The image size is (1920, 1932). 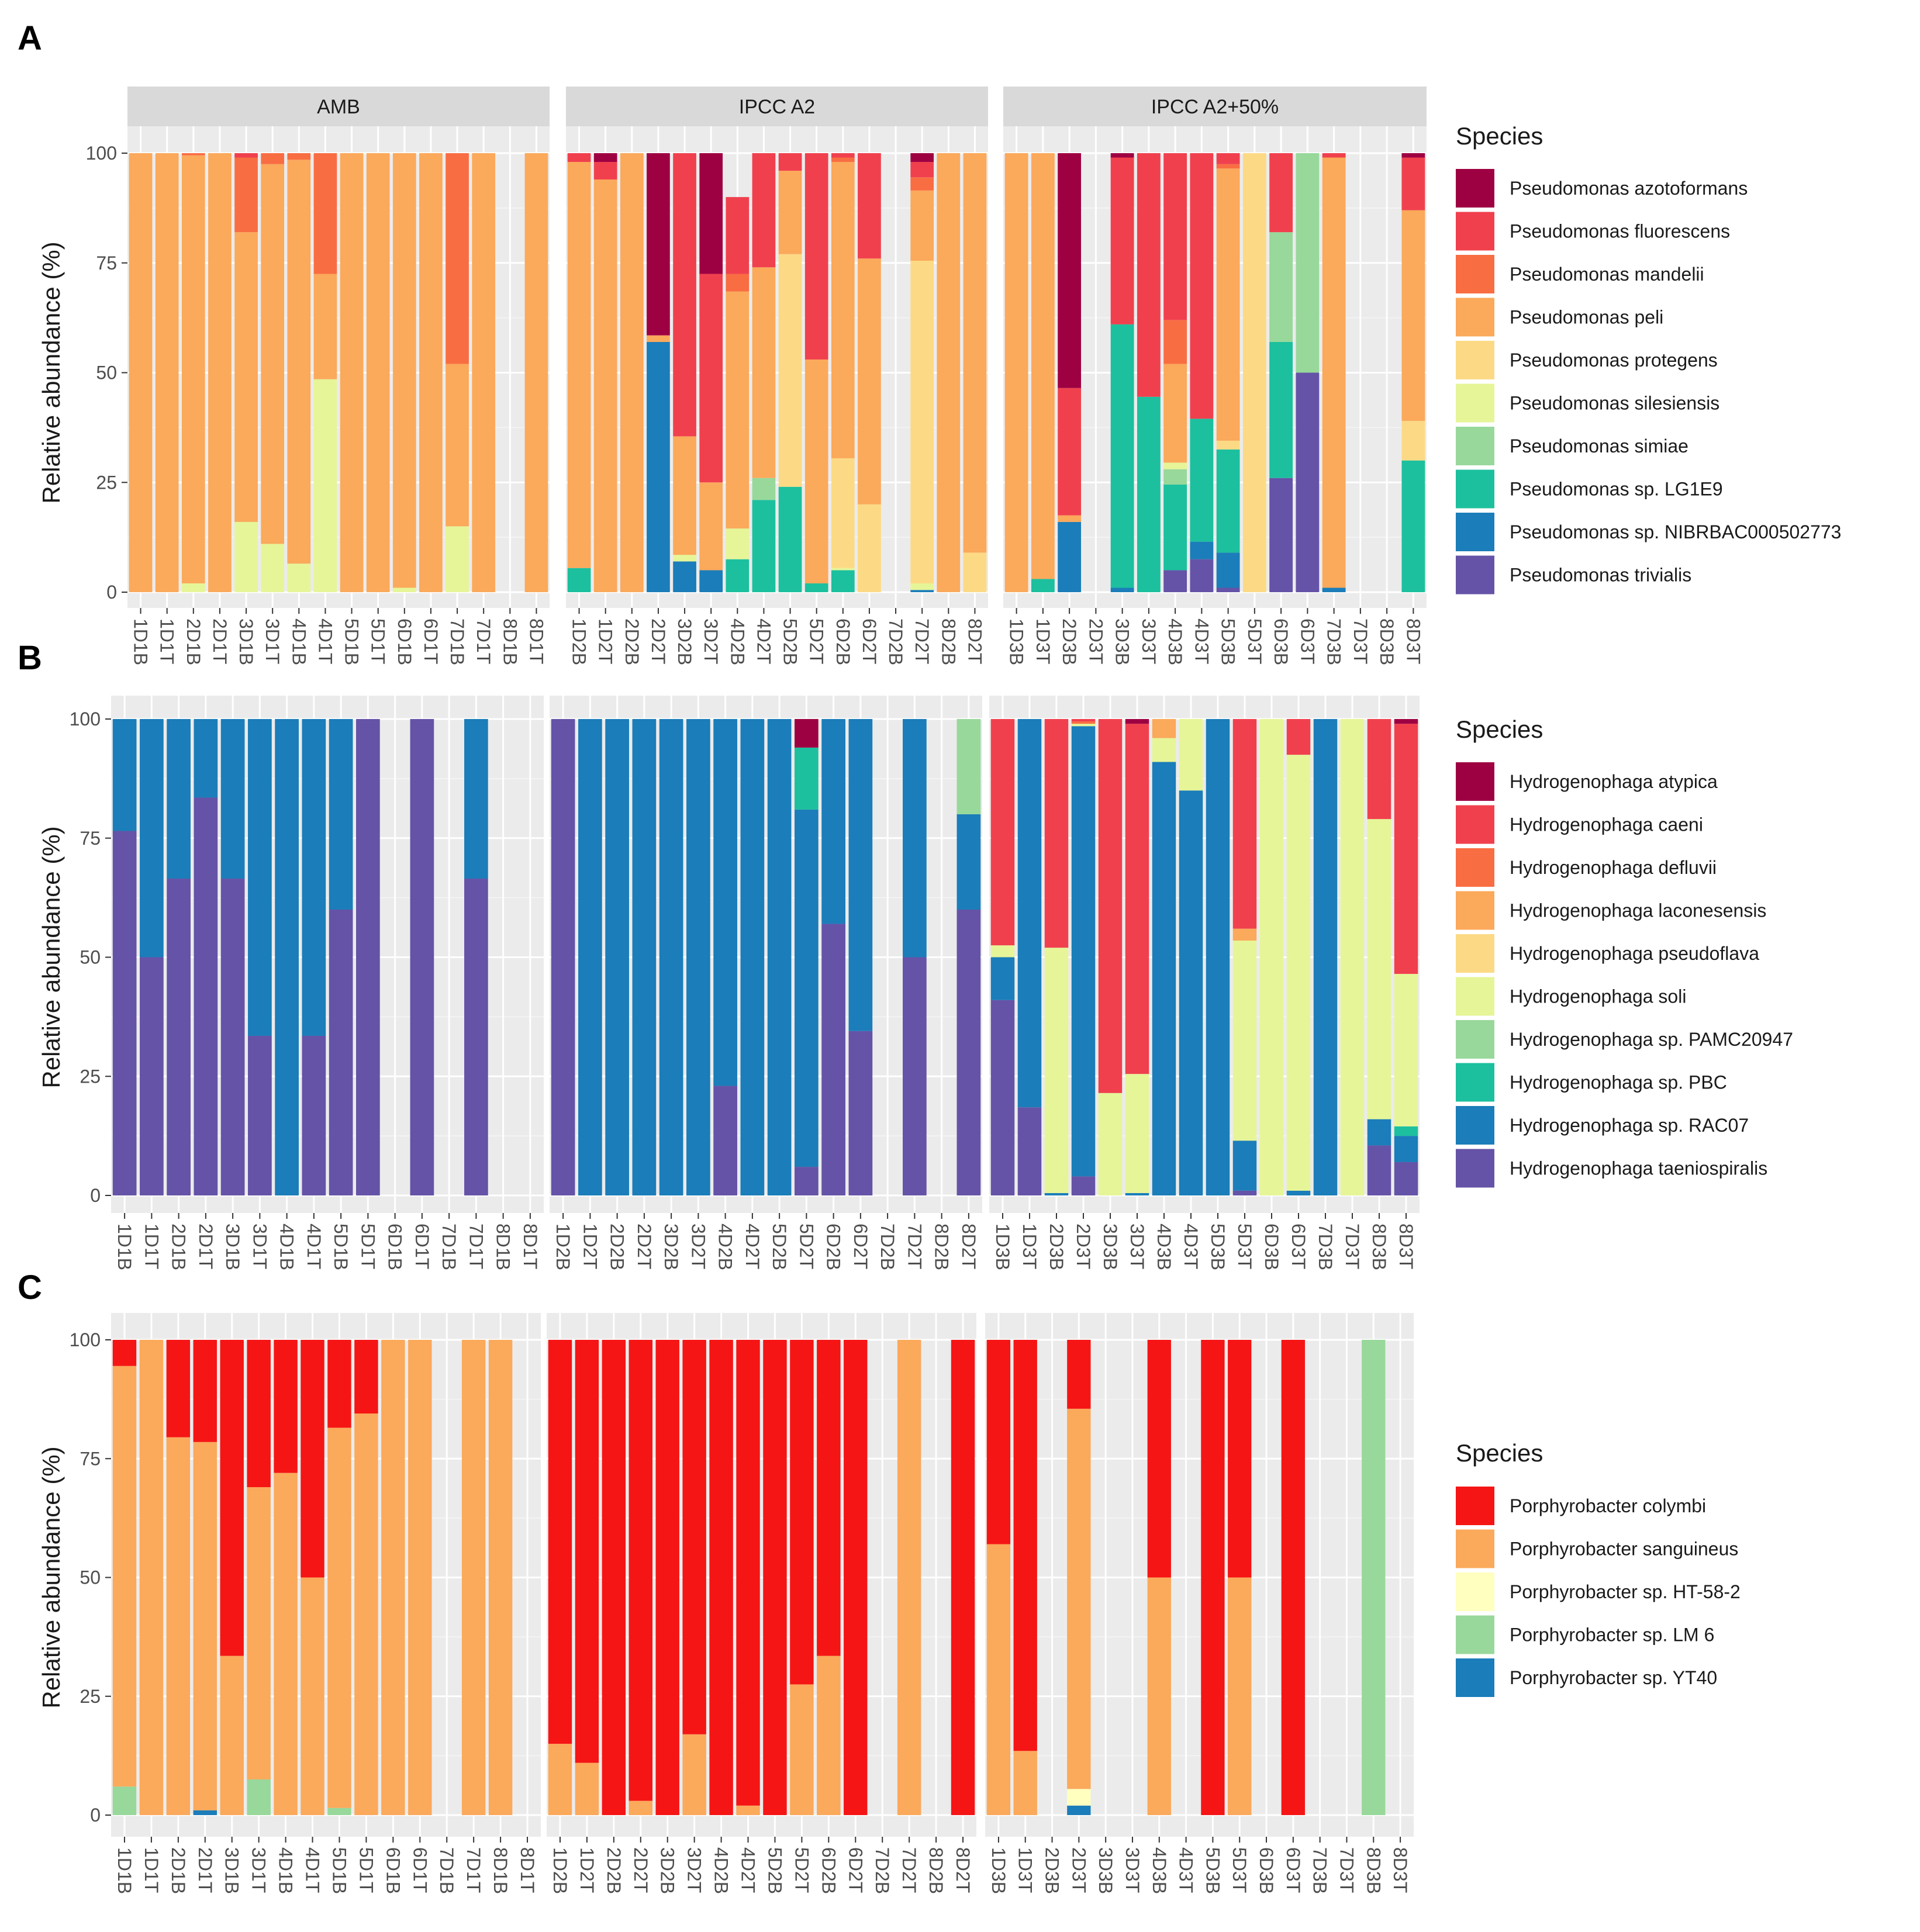 What do you see at coordinates (106, 264) in the screenshot?
I see `y-tick-label: 75` at bounding box center [106, 264].